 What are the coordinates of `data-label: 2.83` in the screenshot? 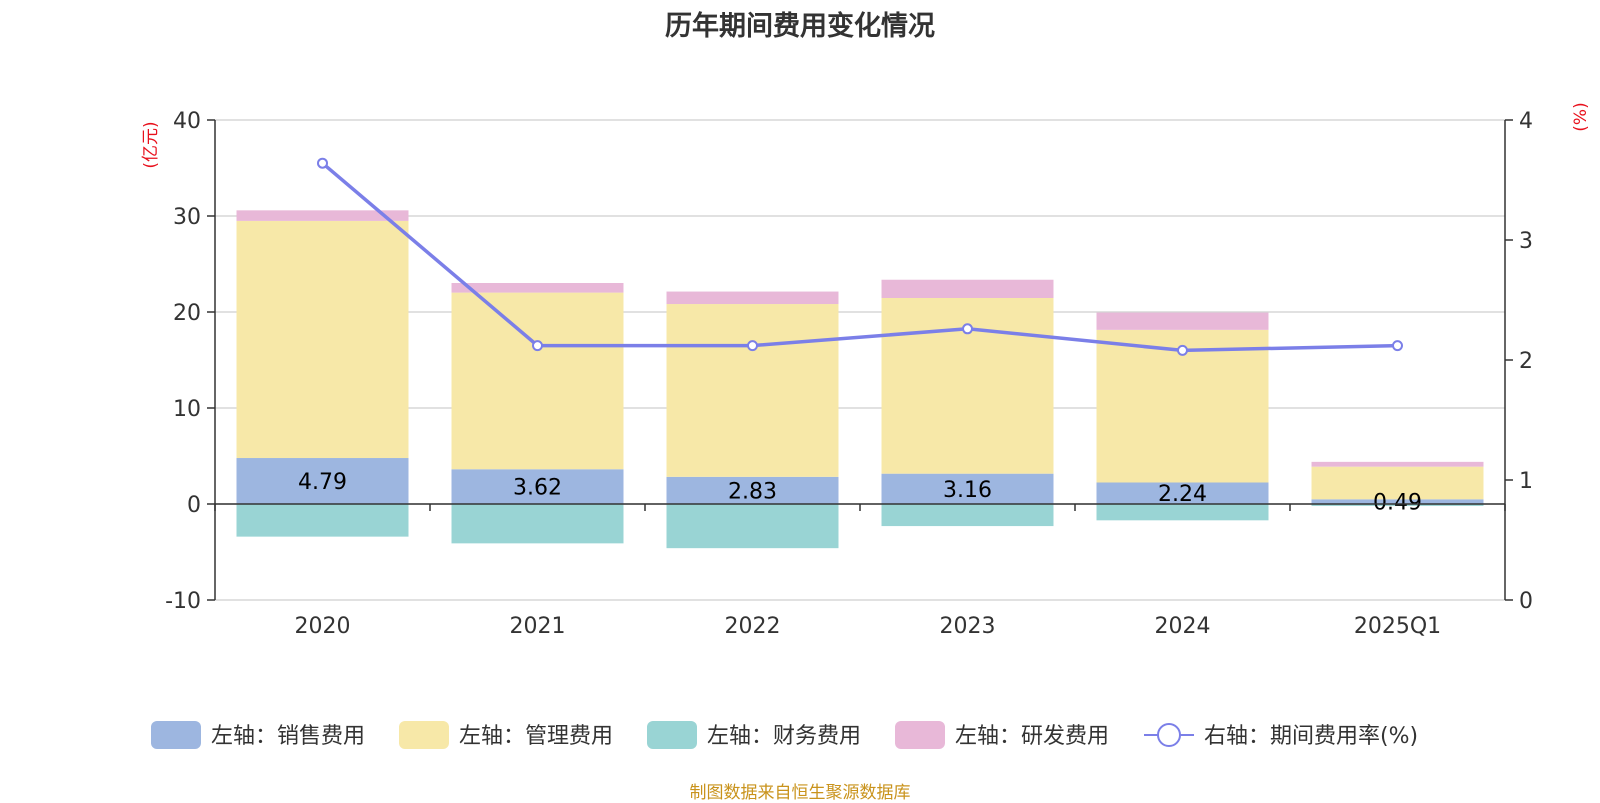 It's located at (752, 491).